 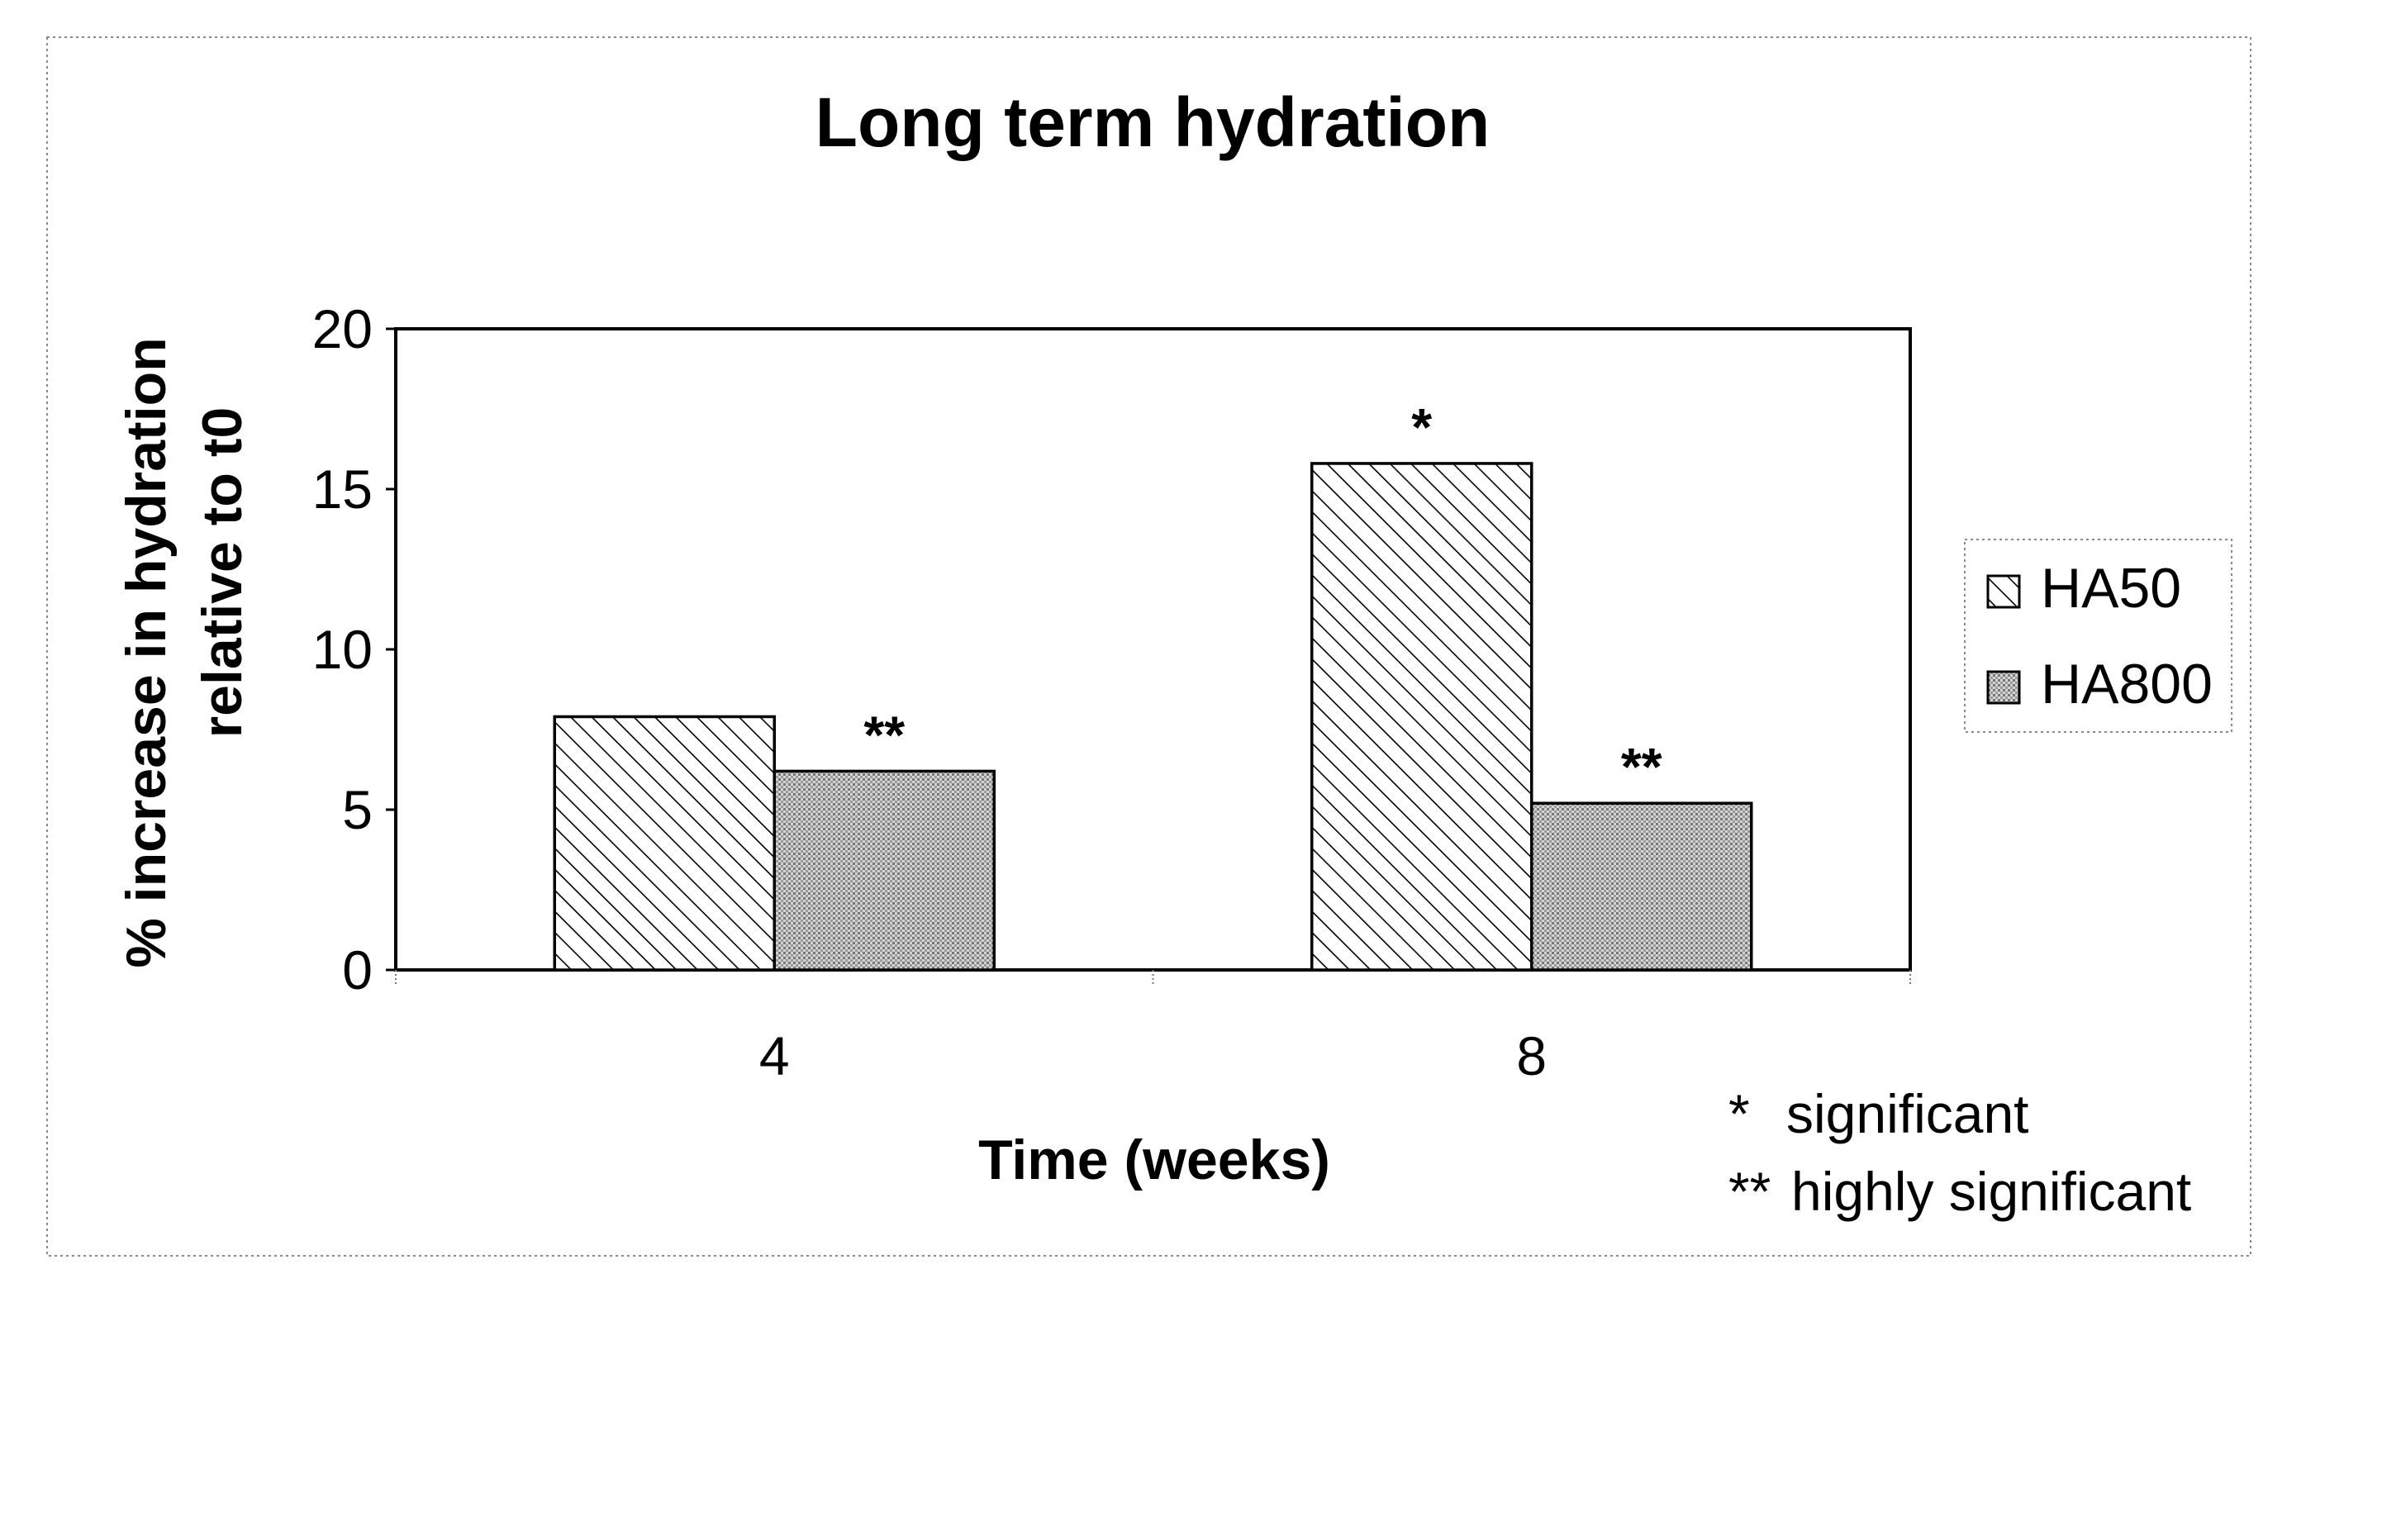 I want to click on y-tick-label: 5, so click(x=357, y=809).